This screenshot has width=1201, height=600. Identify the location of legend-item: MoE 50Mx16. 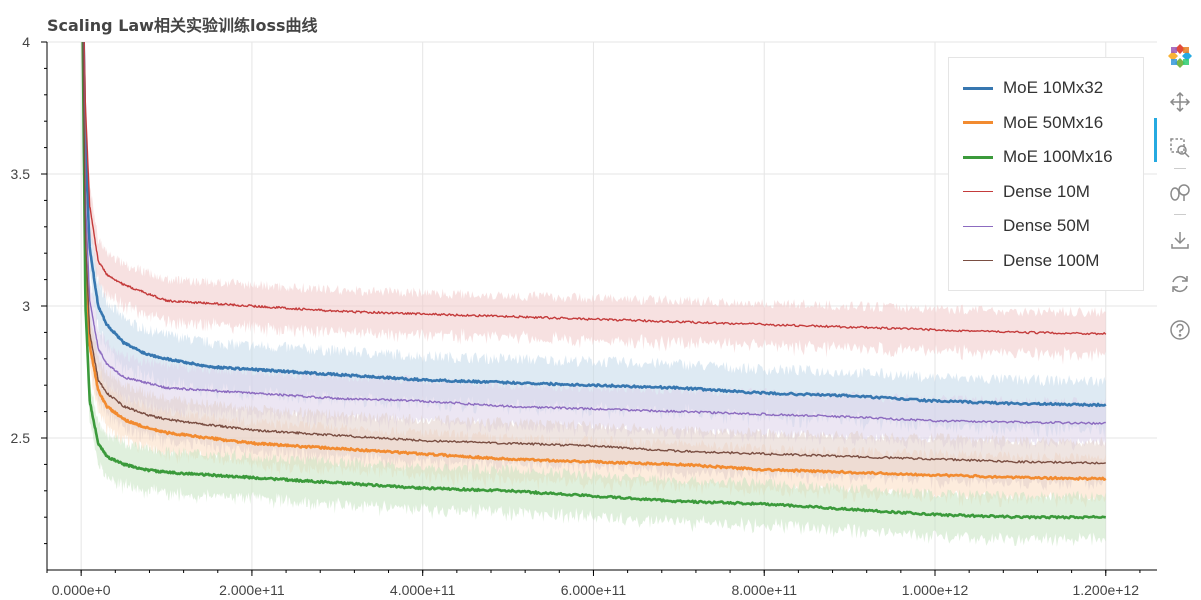
(1033, 123).